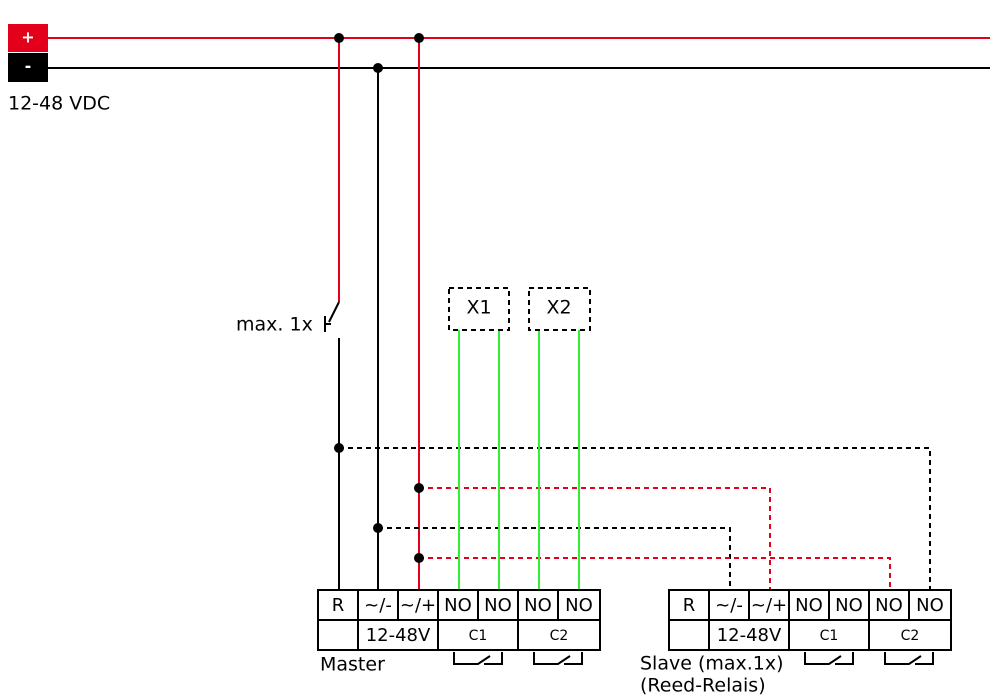  What do you see at coordinates (352, 665) in the screenshot?
I see `master-label: Master` at bounding box center [352, 665].